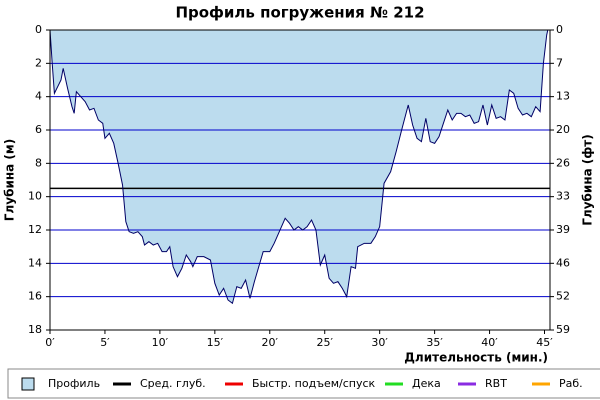 The height and width of the screenshot is (400, 600). What do you see at coordinates (426, 383) in the screenshot?
I see `legend-label: Дека` at bounding box center [426, 383].